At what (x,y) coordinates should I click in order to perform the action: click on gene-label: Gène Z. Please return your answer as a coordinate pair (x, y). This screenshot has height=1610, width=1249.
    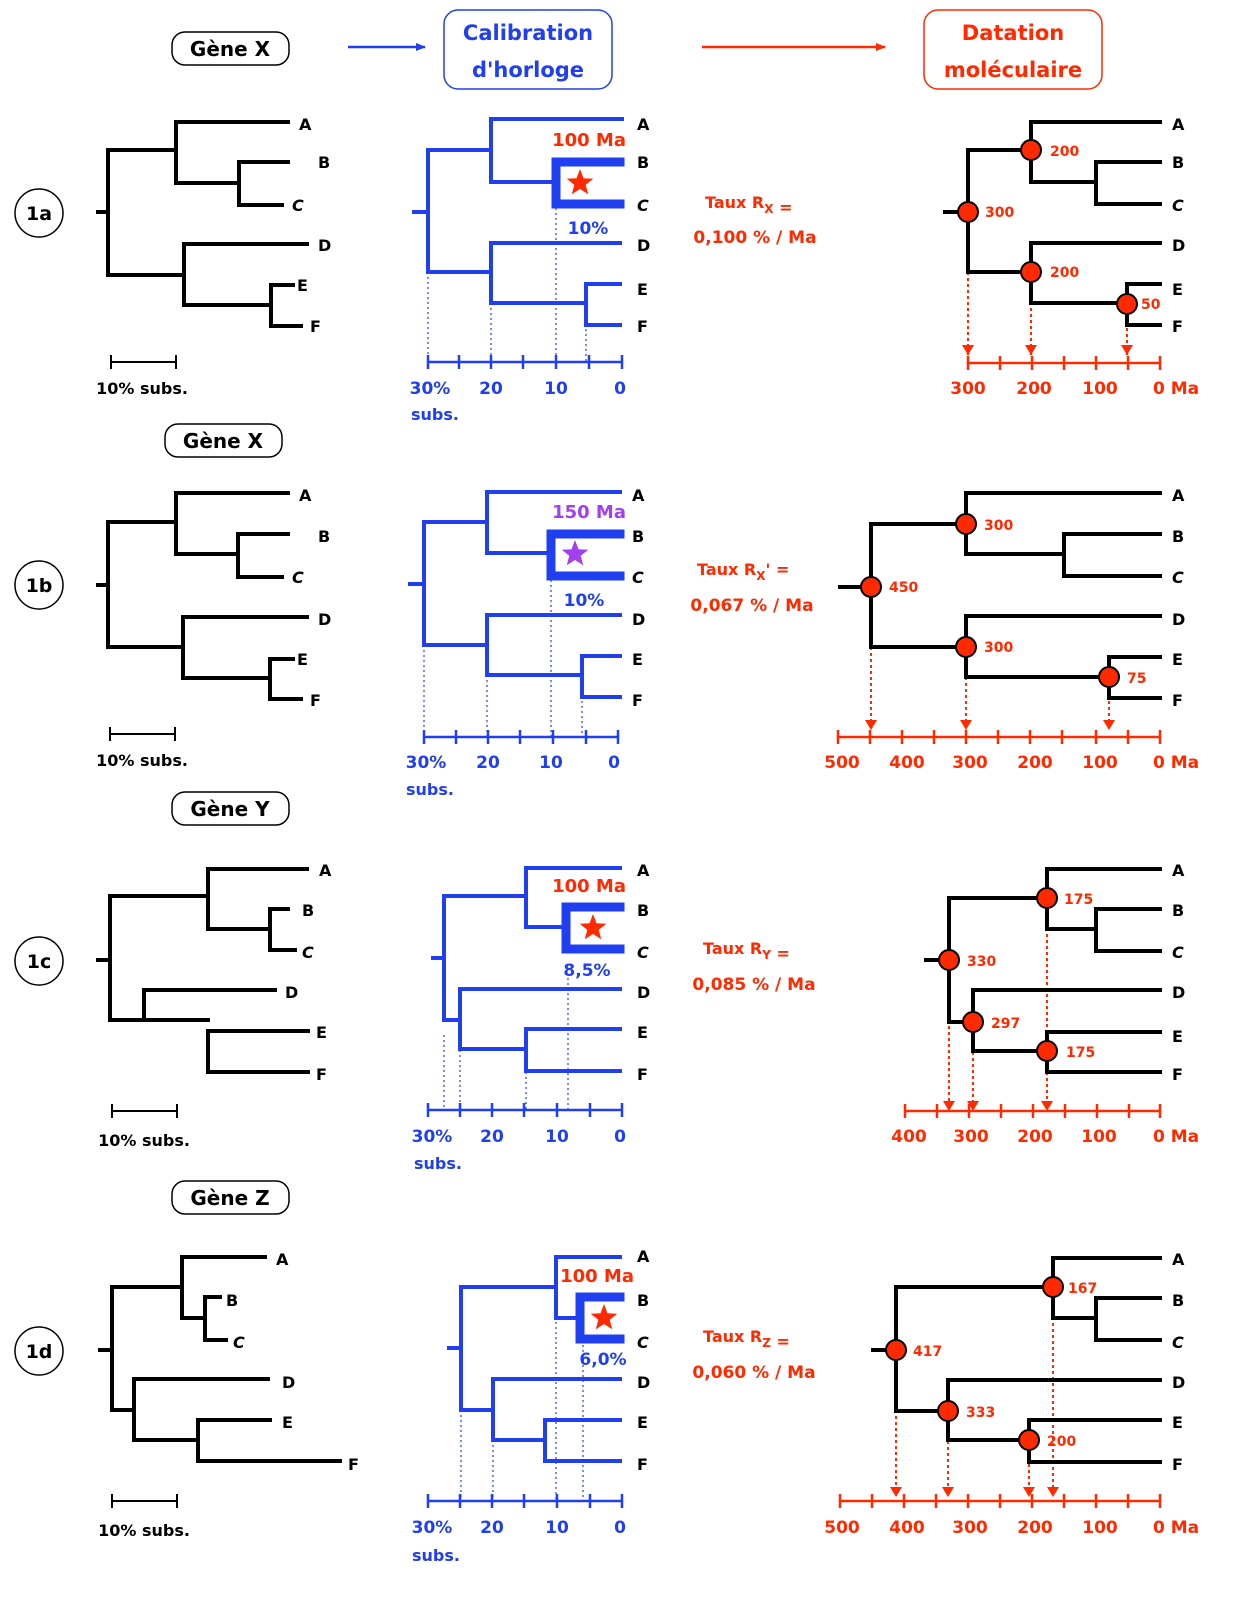
    Looking at the image, I should click on (229, 1198).